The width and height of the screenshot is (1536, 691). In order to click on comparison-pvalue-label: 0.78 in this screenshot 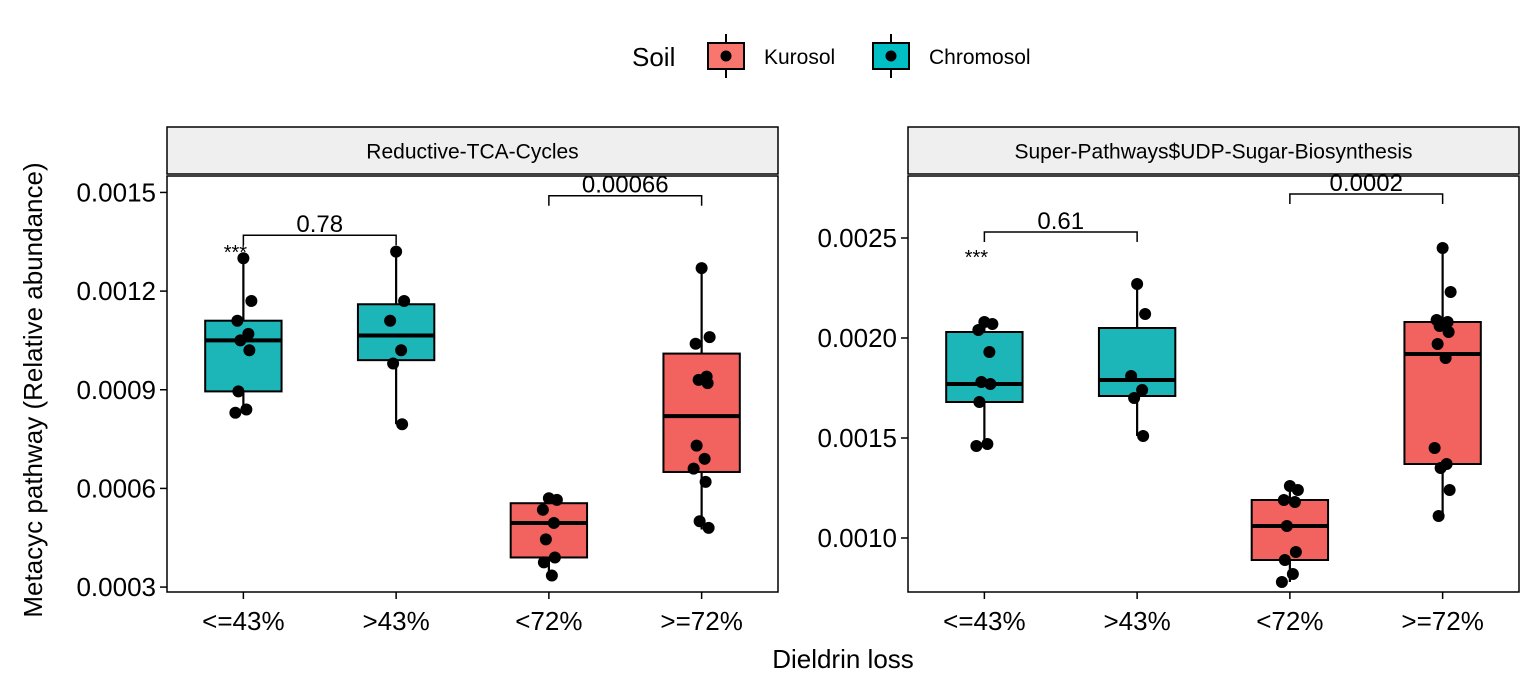, I will do `click(319, 224)`.